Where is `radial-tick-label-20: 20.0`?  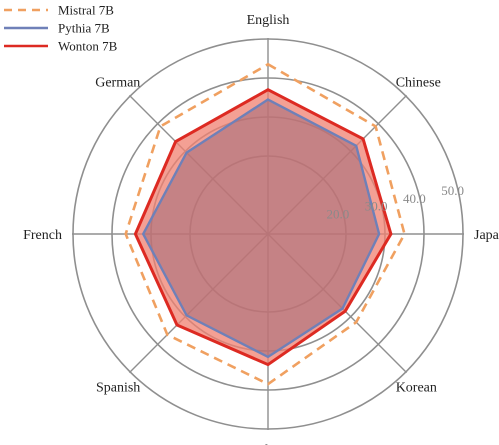
radial-tick-label-20: 20.0 is located at coordinates (338, 213).